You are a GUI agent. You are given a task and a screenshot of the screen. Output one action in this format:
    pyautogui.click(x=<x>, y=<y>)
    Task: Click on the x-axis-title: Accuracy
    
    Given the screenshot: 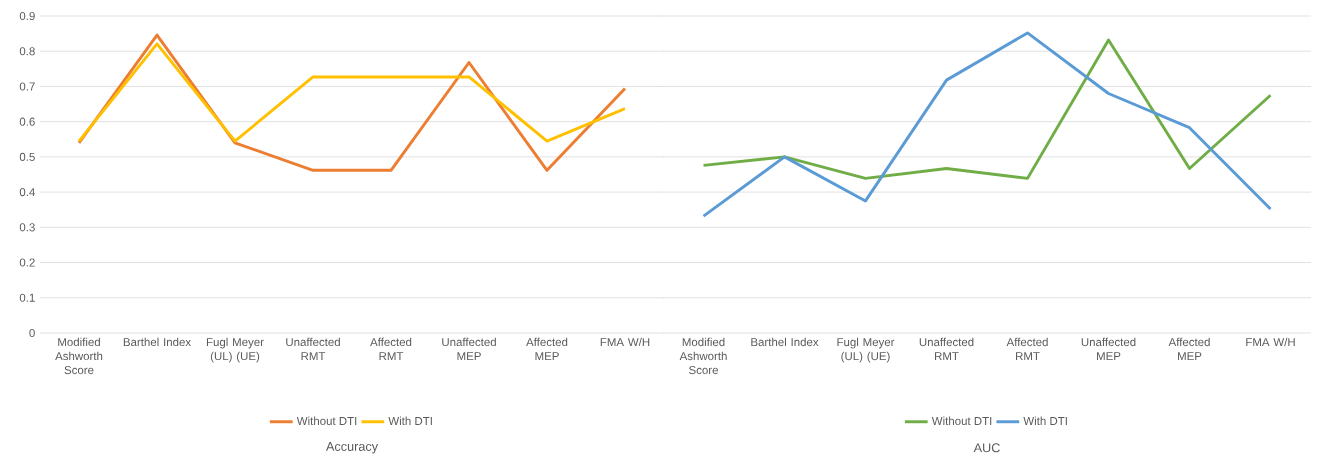 What is the action you would take?
    pyautogui.click(x=352, y=448)
    